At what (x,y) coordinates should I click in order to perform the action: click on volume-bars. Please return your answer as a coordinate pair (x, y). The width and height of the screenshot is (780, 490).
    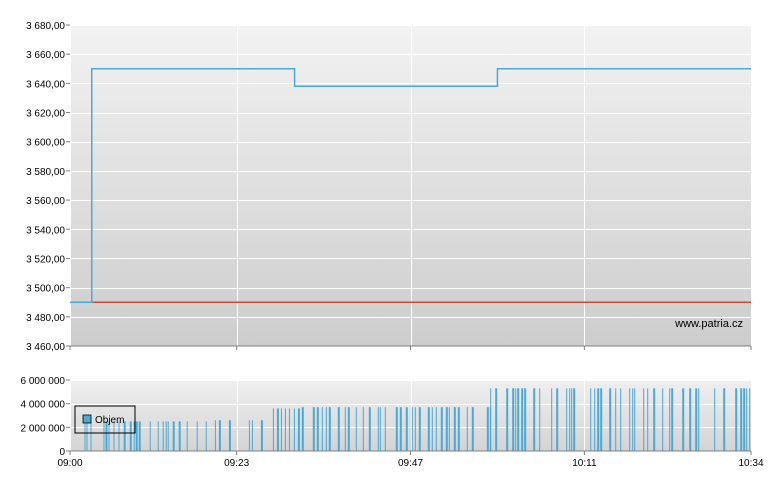
    Looking at the image, I should click on (417, 419).